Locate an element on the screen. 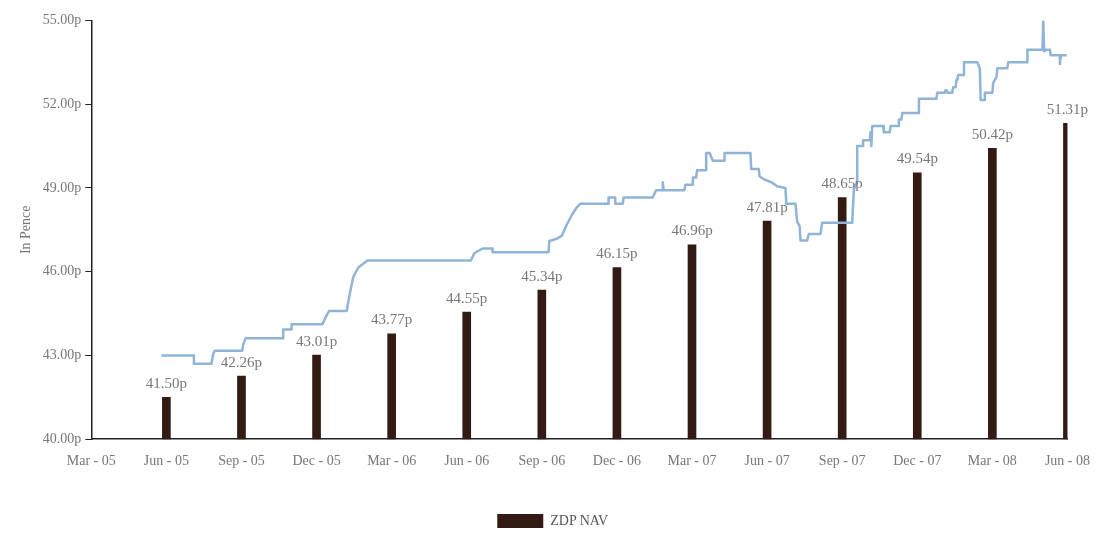 This screenshot has width=1112, height=550. data-label: 43.01p is located at coordinates (316, 340).